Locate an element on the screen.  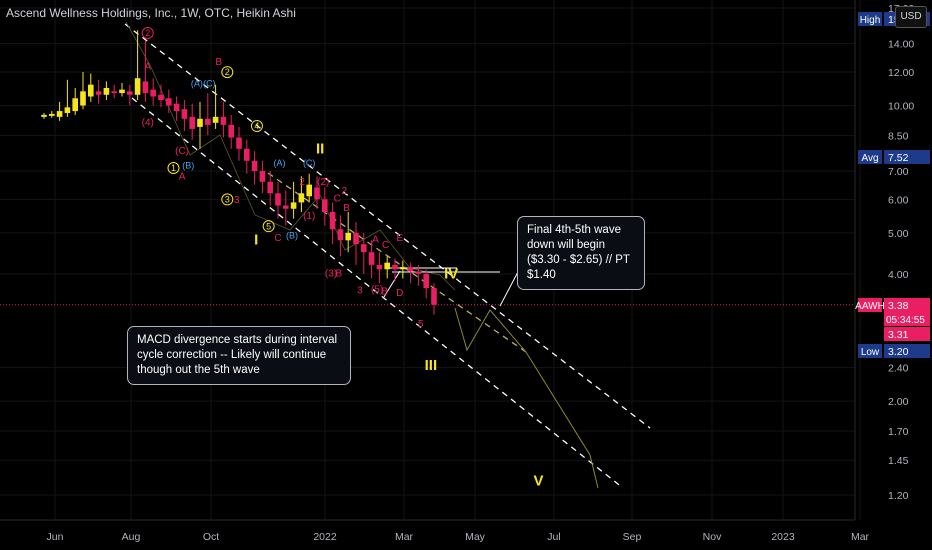
avg-badge-tag-text: Avg is located at coordinates (869, 158).